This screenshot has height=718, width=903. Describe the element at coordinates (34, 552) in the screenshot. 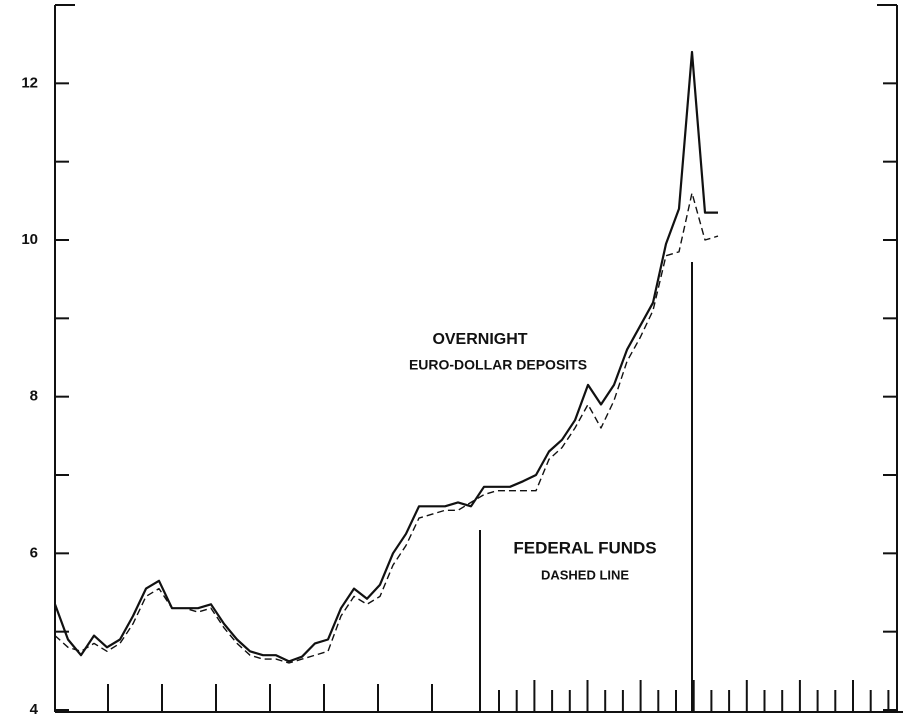

I see `y-tick-label: 6` at that location.